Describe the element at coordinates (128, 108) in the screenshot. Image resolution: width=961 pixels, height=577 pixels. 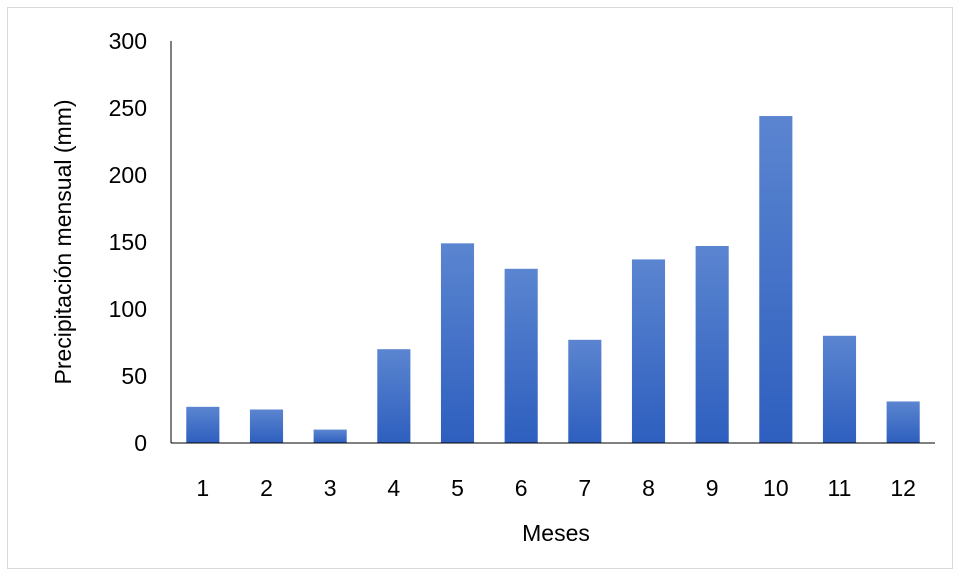
I see `y-tick-label: 250` at that location.